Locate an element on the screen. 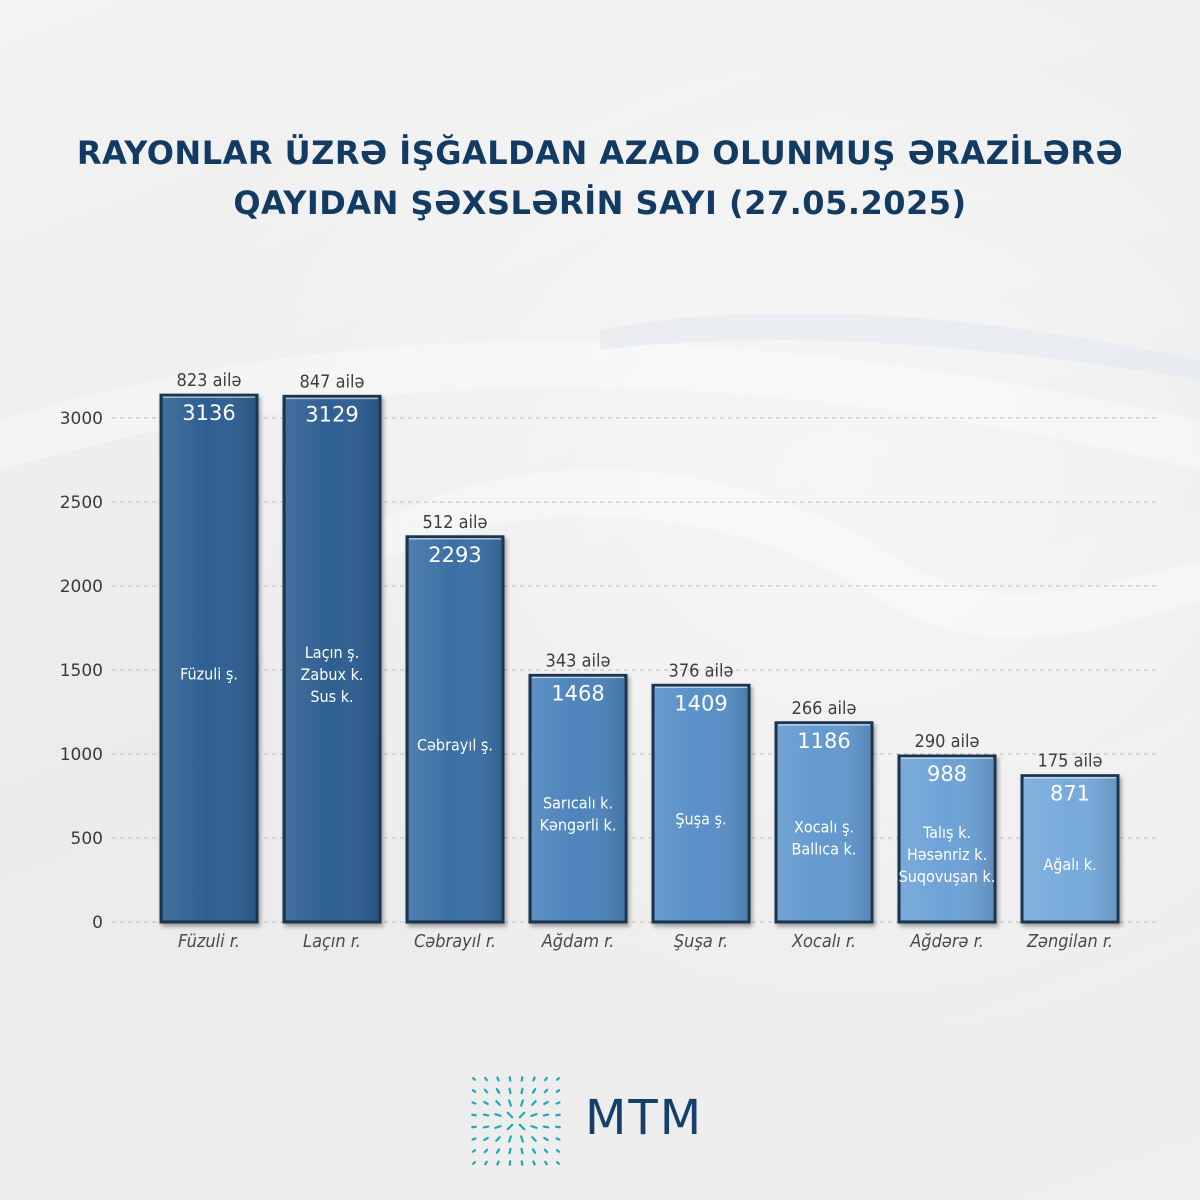 Image resolution: width=1200 pixels, height=1200 pixels. bar-value-label: 1409 is located at coordinates (700, 703).